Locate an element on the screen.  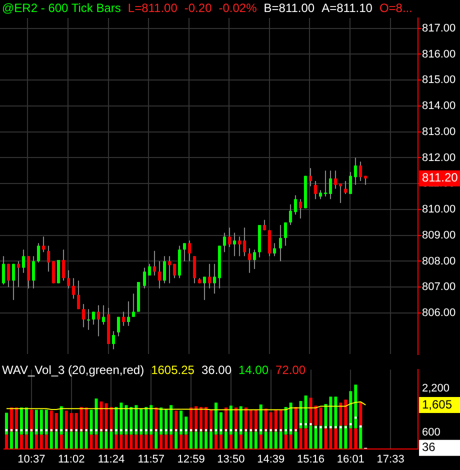
x-tick-label: 14:39 is located at coordinates (271, 459).